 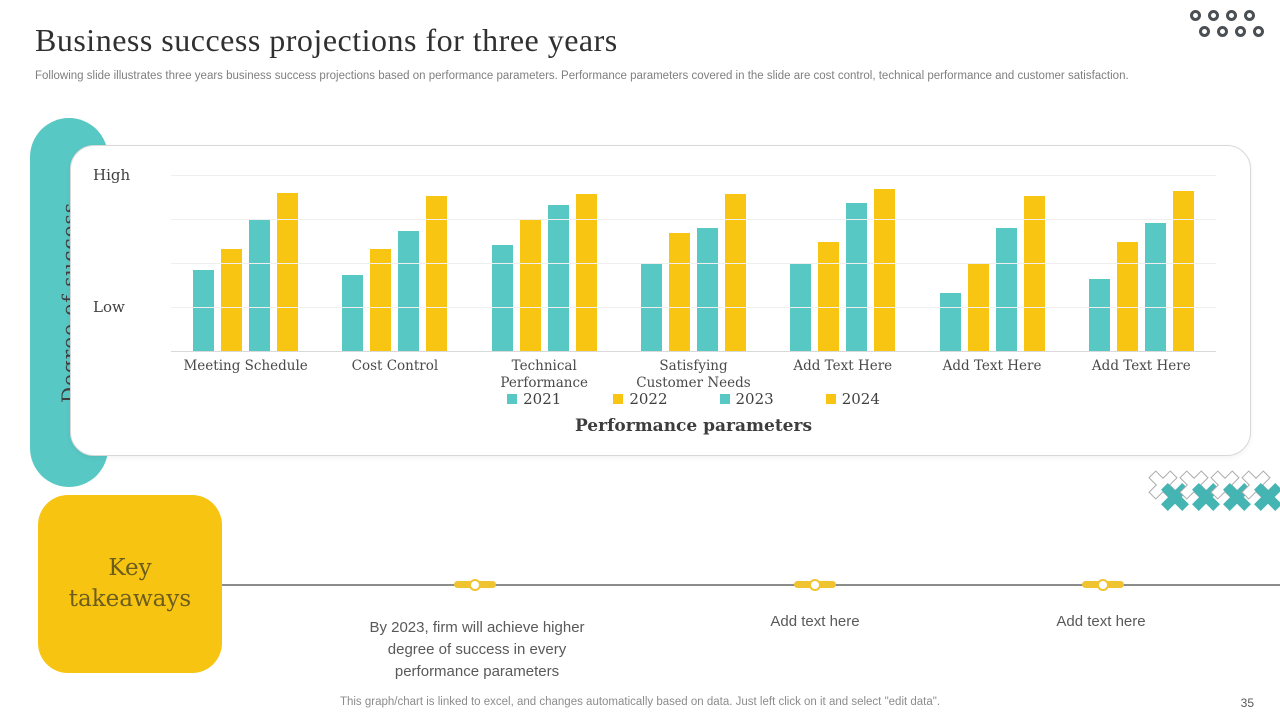 I want to click on dots-decoration, so click(x=1228, y=23).